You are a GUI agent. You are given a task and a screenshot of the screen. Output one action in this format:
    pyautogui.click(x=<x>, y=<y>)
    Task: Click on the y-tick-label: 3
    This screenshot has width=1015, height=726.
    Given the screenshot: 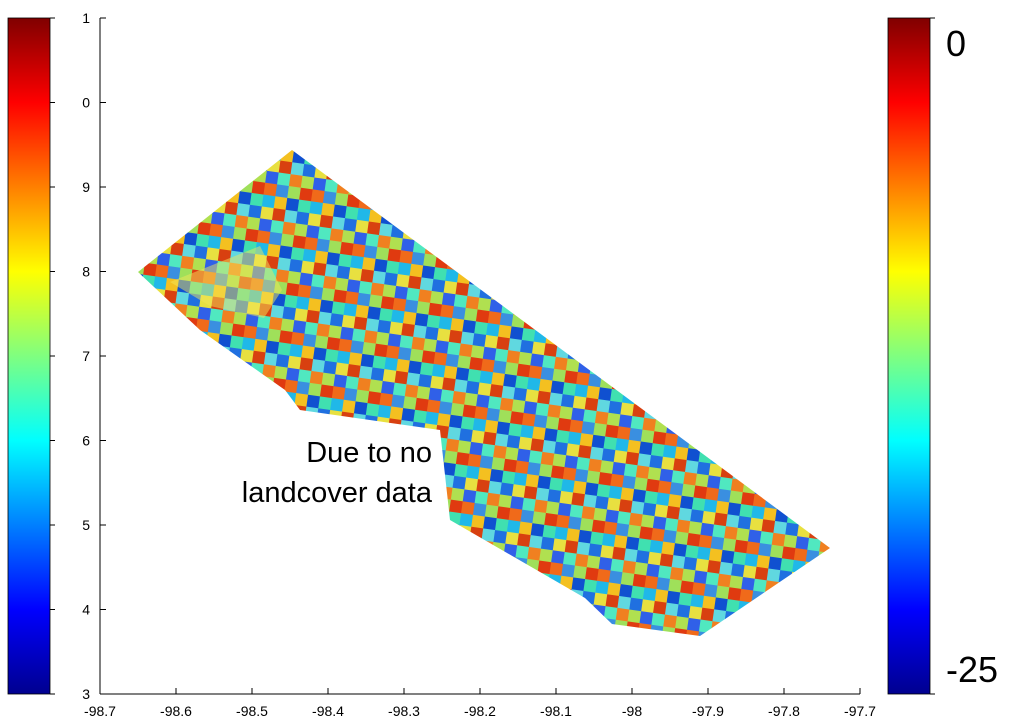 What is the action you would take?
    pyautogui.click(x=86, y=694)
    